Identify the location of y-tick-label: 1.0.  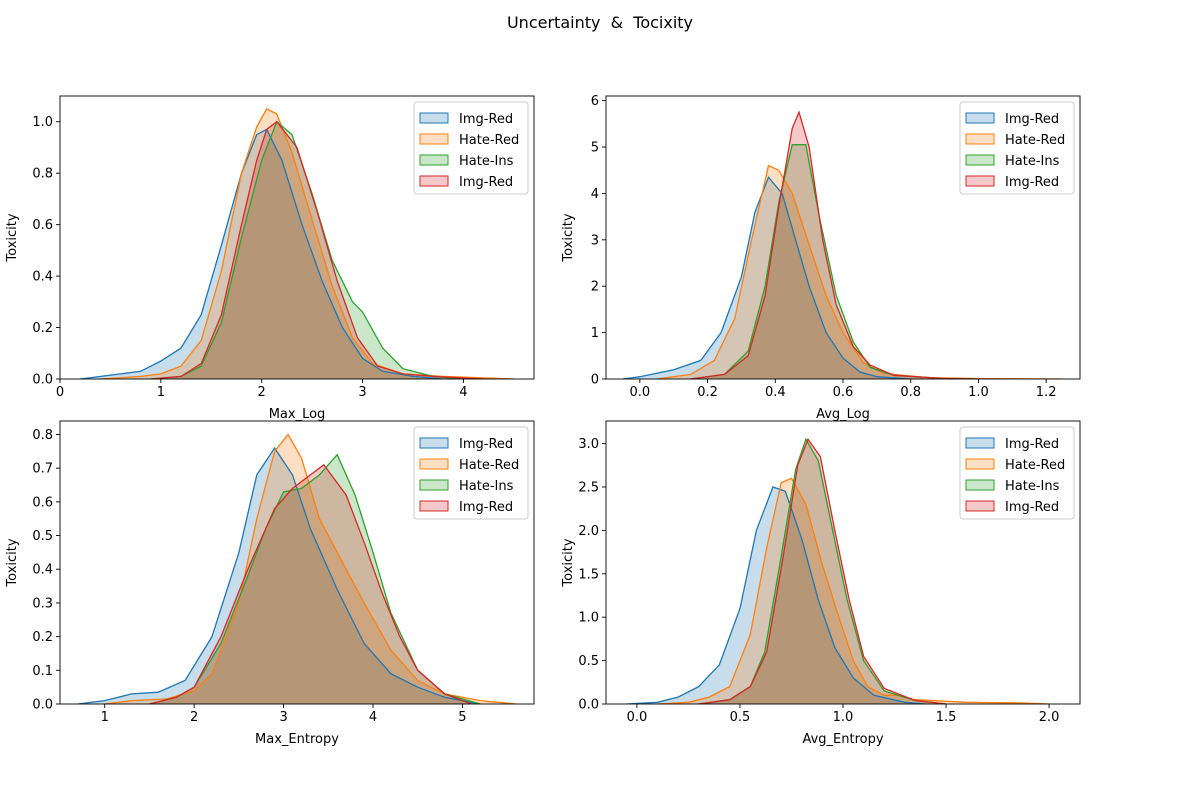
(42, 122).